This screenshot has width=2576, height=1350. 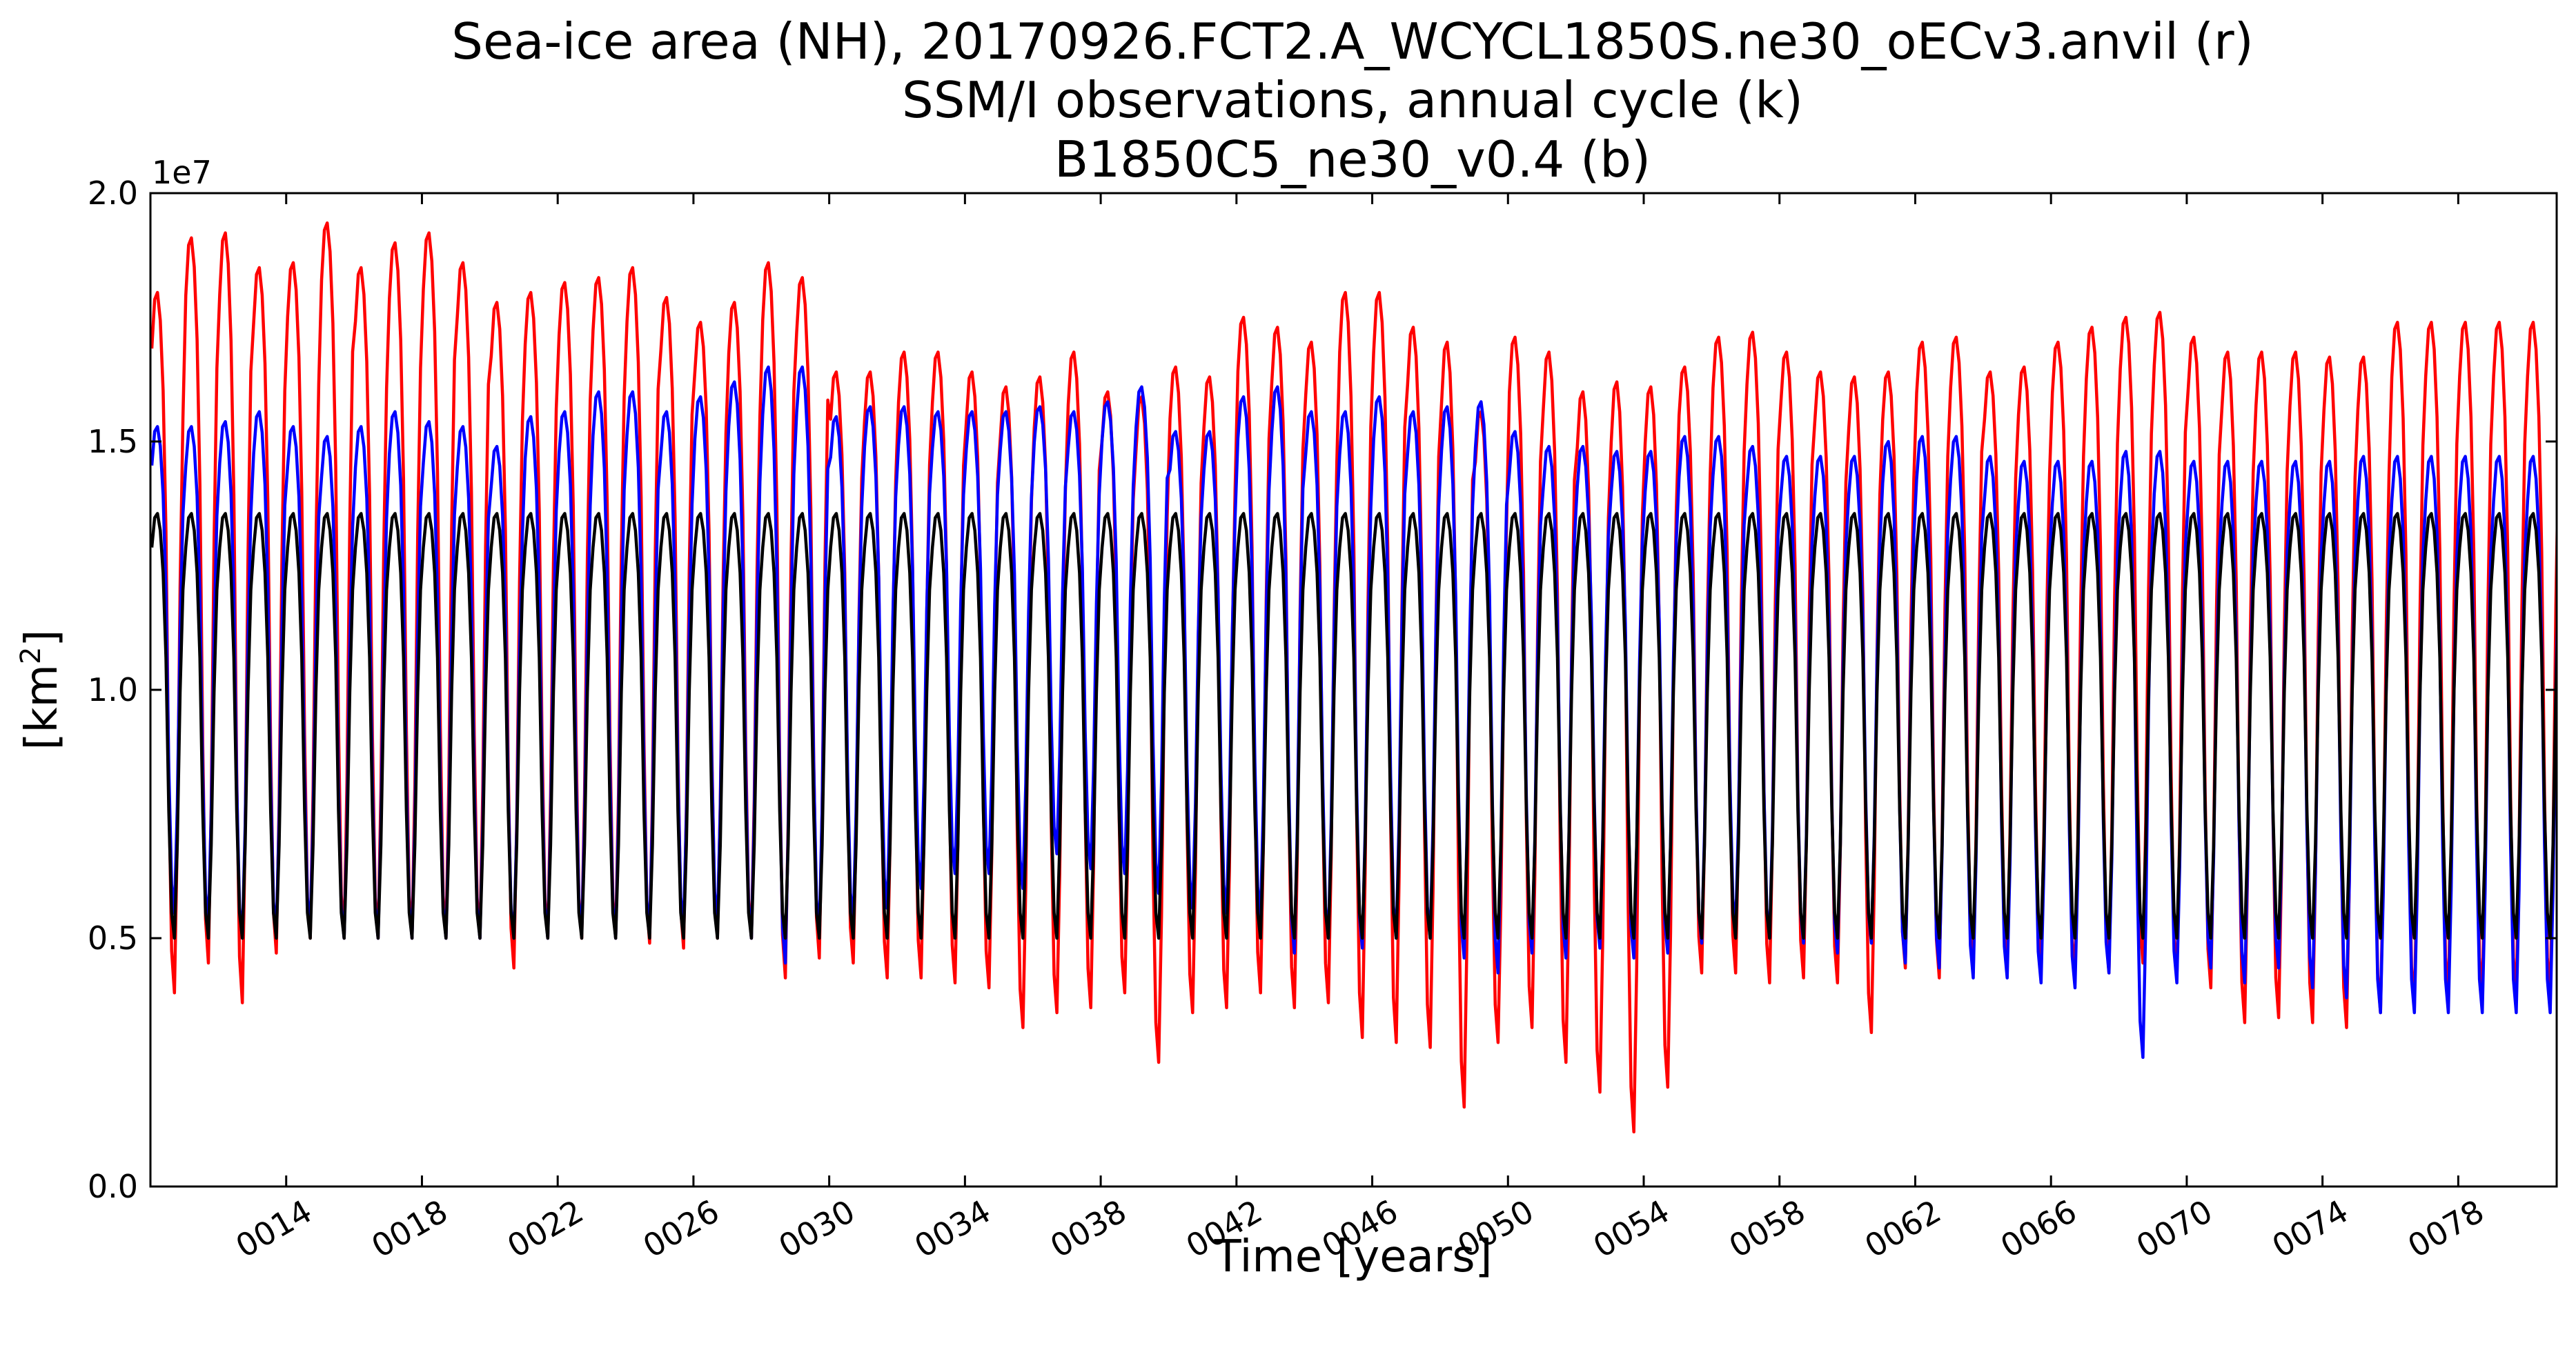 I want to click on x-tick-label: 0062, so click(x=1902, y=1228).